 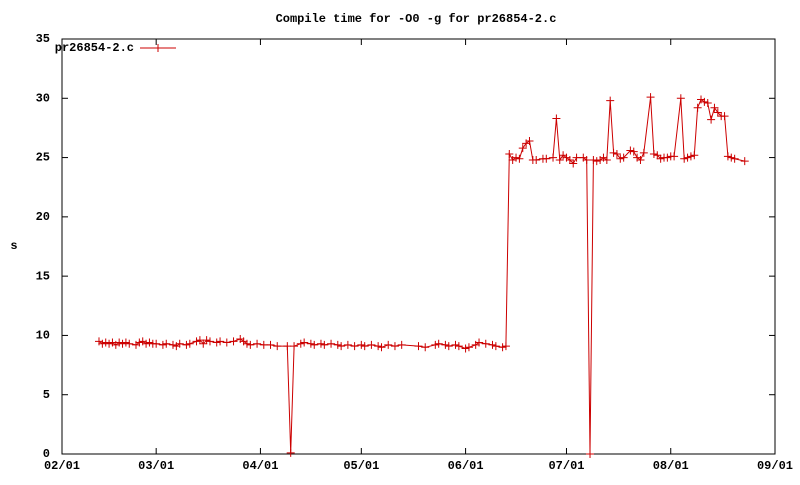 I want to click on legend-label: pr26854-2.c, so click(x=94, y=48).